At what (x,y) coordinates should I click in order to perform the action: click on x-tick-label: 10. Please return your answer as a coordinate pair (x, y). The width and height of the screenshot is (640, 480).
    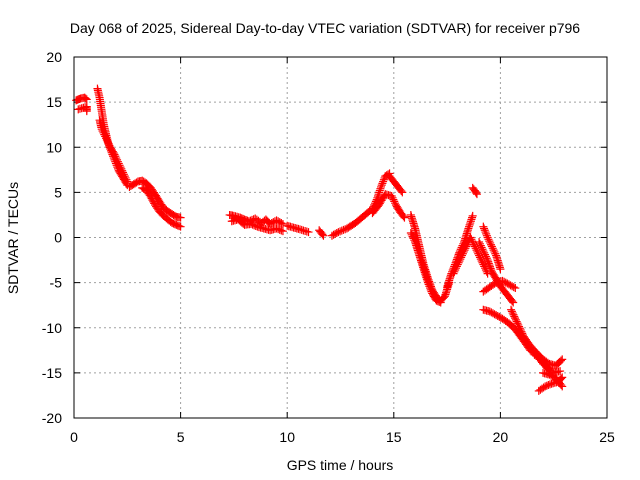
    Looking at the image, I should click on (287, 437).